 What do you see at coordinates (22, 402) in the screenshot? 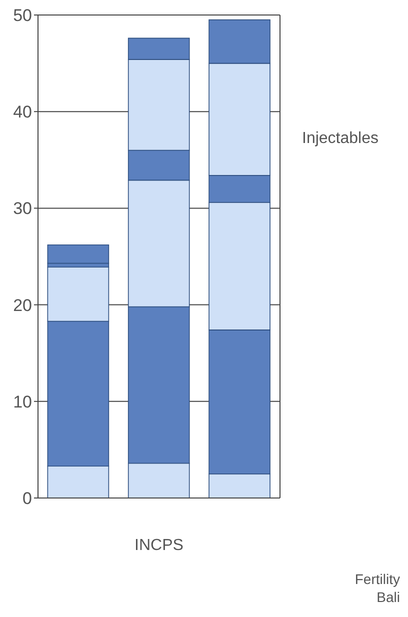
I see `y-tick-label: 10` at bounding box center [22, 402].